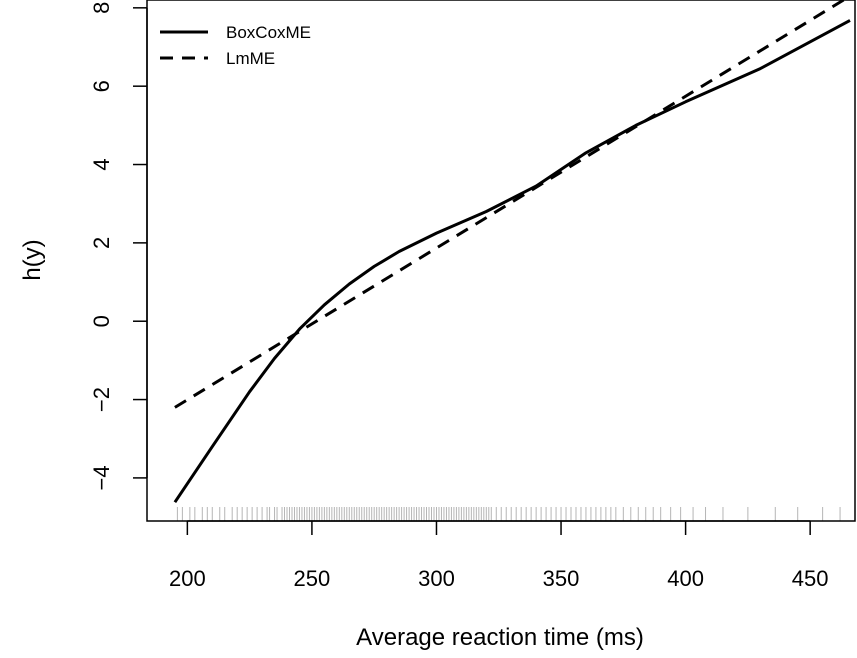 This screenshot has height=658, width=857. I want to click on y-axis: −4 −2 0 2 4 6 8, so click(118, 246).